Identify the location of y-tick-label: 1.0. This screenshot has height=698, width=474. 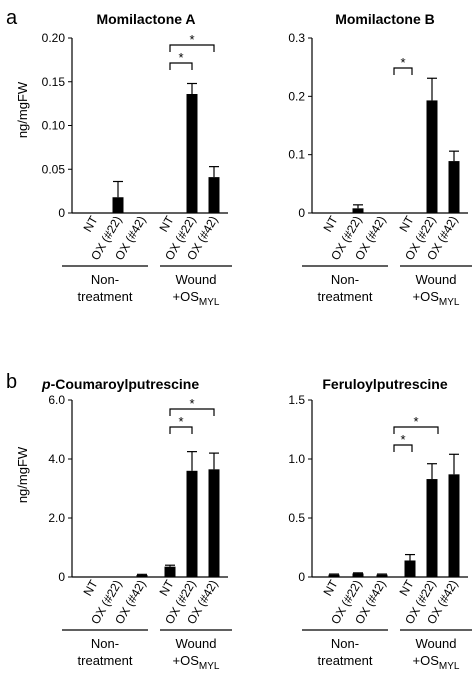
(296, 459).